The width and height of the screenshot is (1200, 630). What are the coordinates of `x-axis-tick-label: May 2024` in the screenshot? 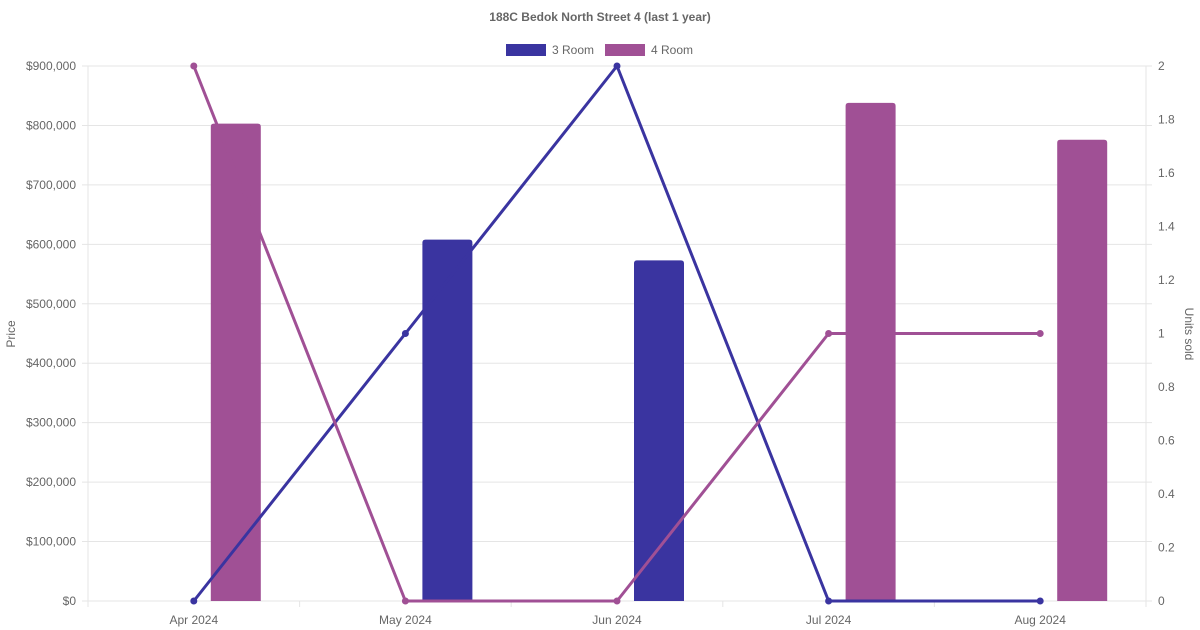 It's located at (405, 620).